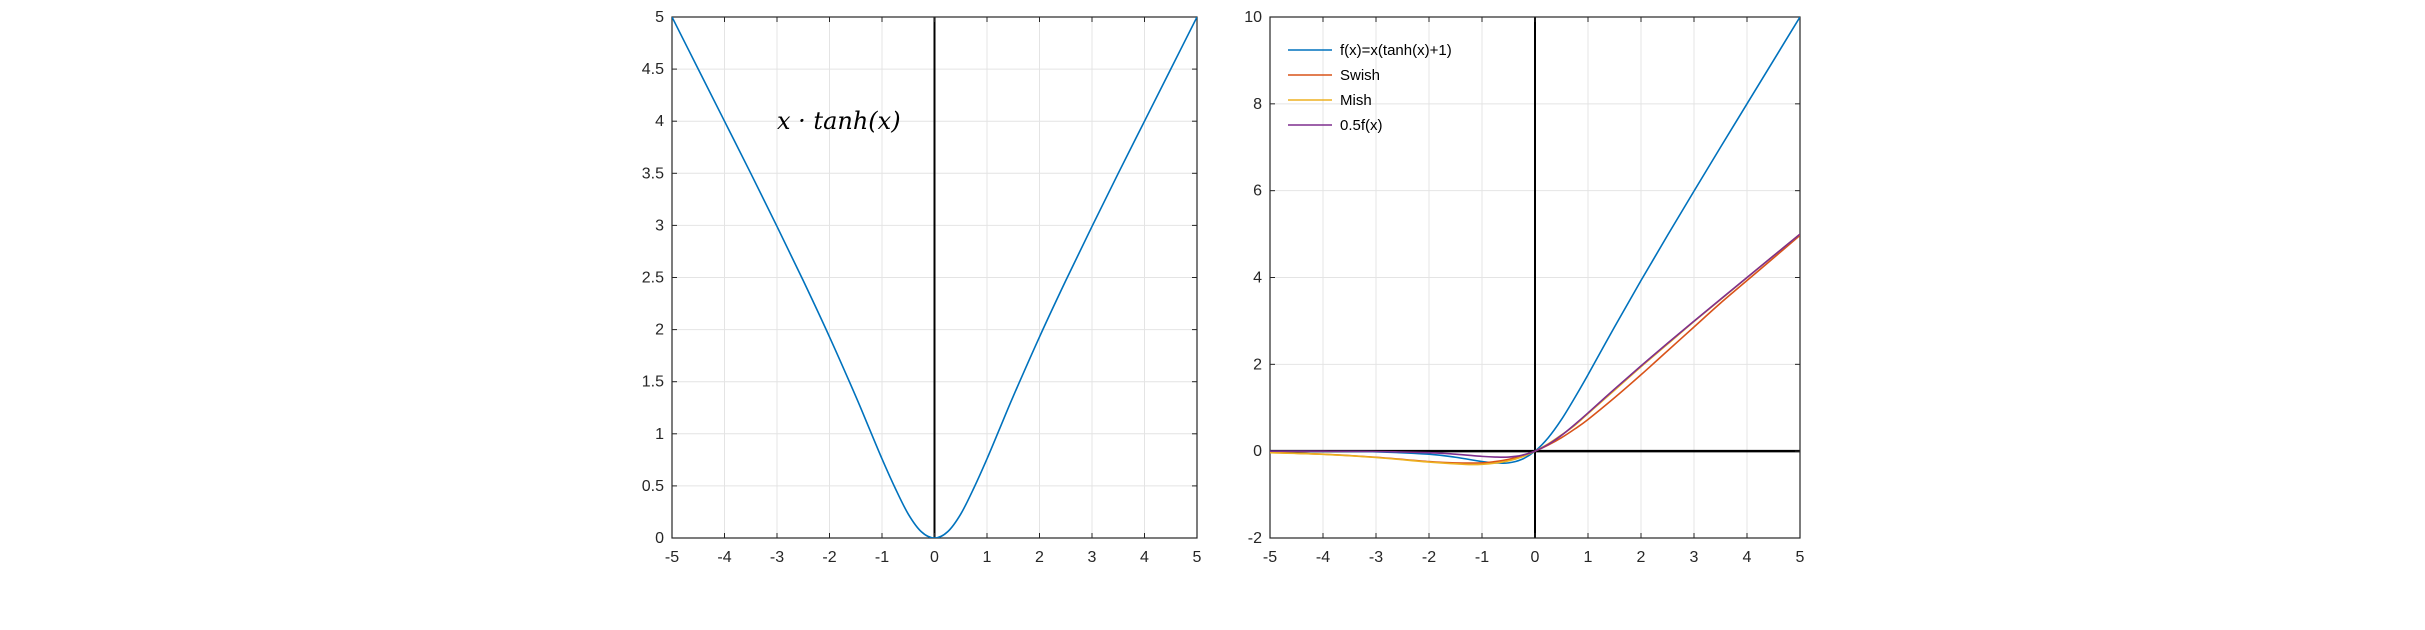 The height and width of the screenshot is (630, 2425). What do you see at coordinates (1257, 104) in the screenshot?
I see `y-tick-label: 8` at bounding box center [1257, 104].